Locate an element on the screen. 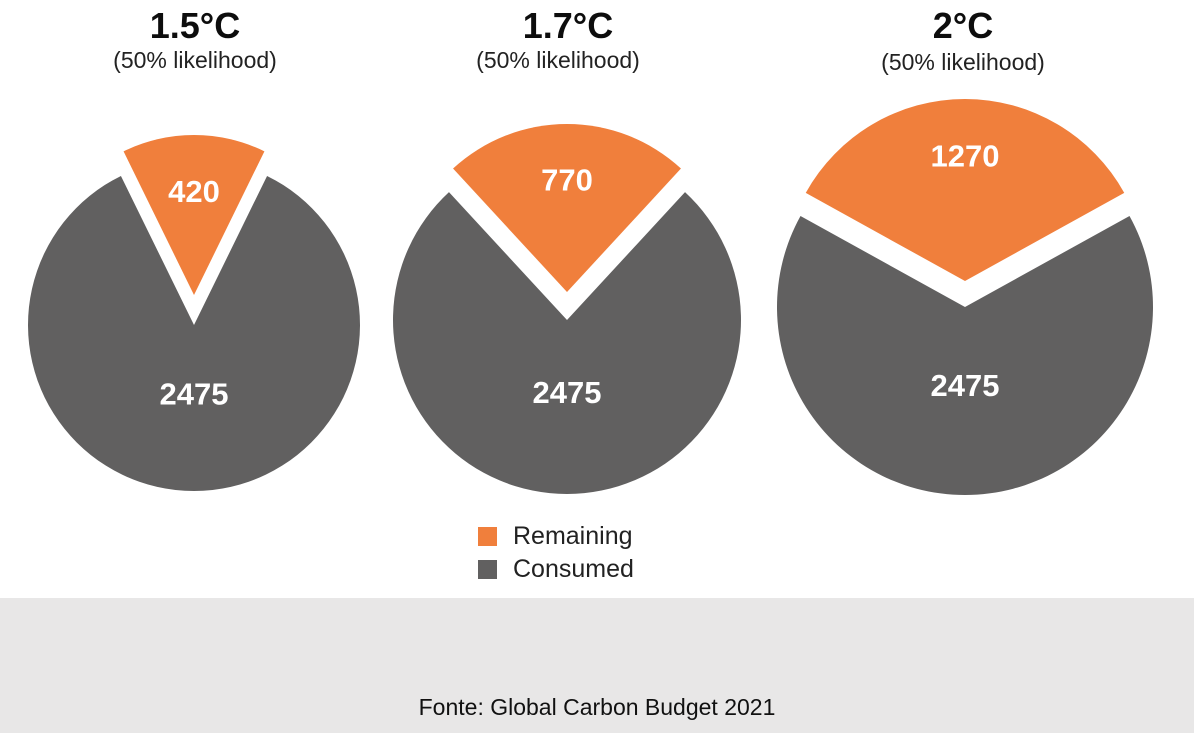 This screenshot has height=733, width=1194. legend-label-remaining: Remaining is located at coordinates (573, 536).